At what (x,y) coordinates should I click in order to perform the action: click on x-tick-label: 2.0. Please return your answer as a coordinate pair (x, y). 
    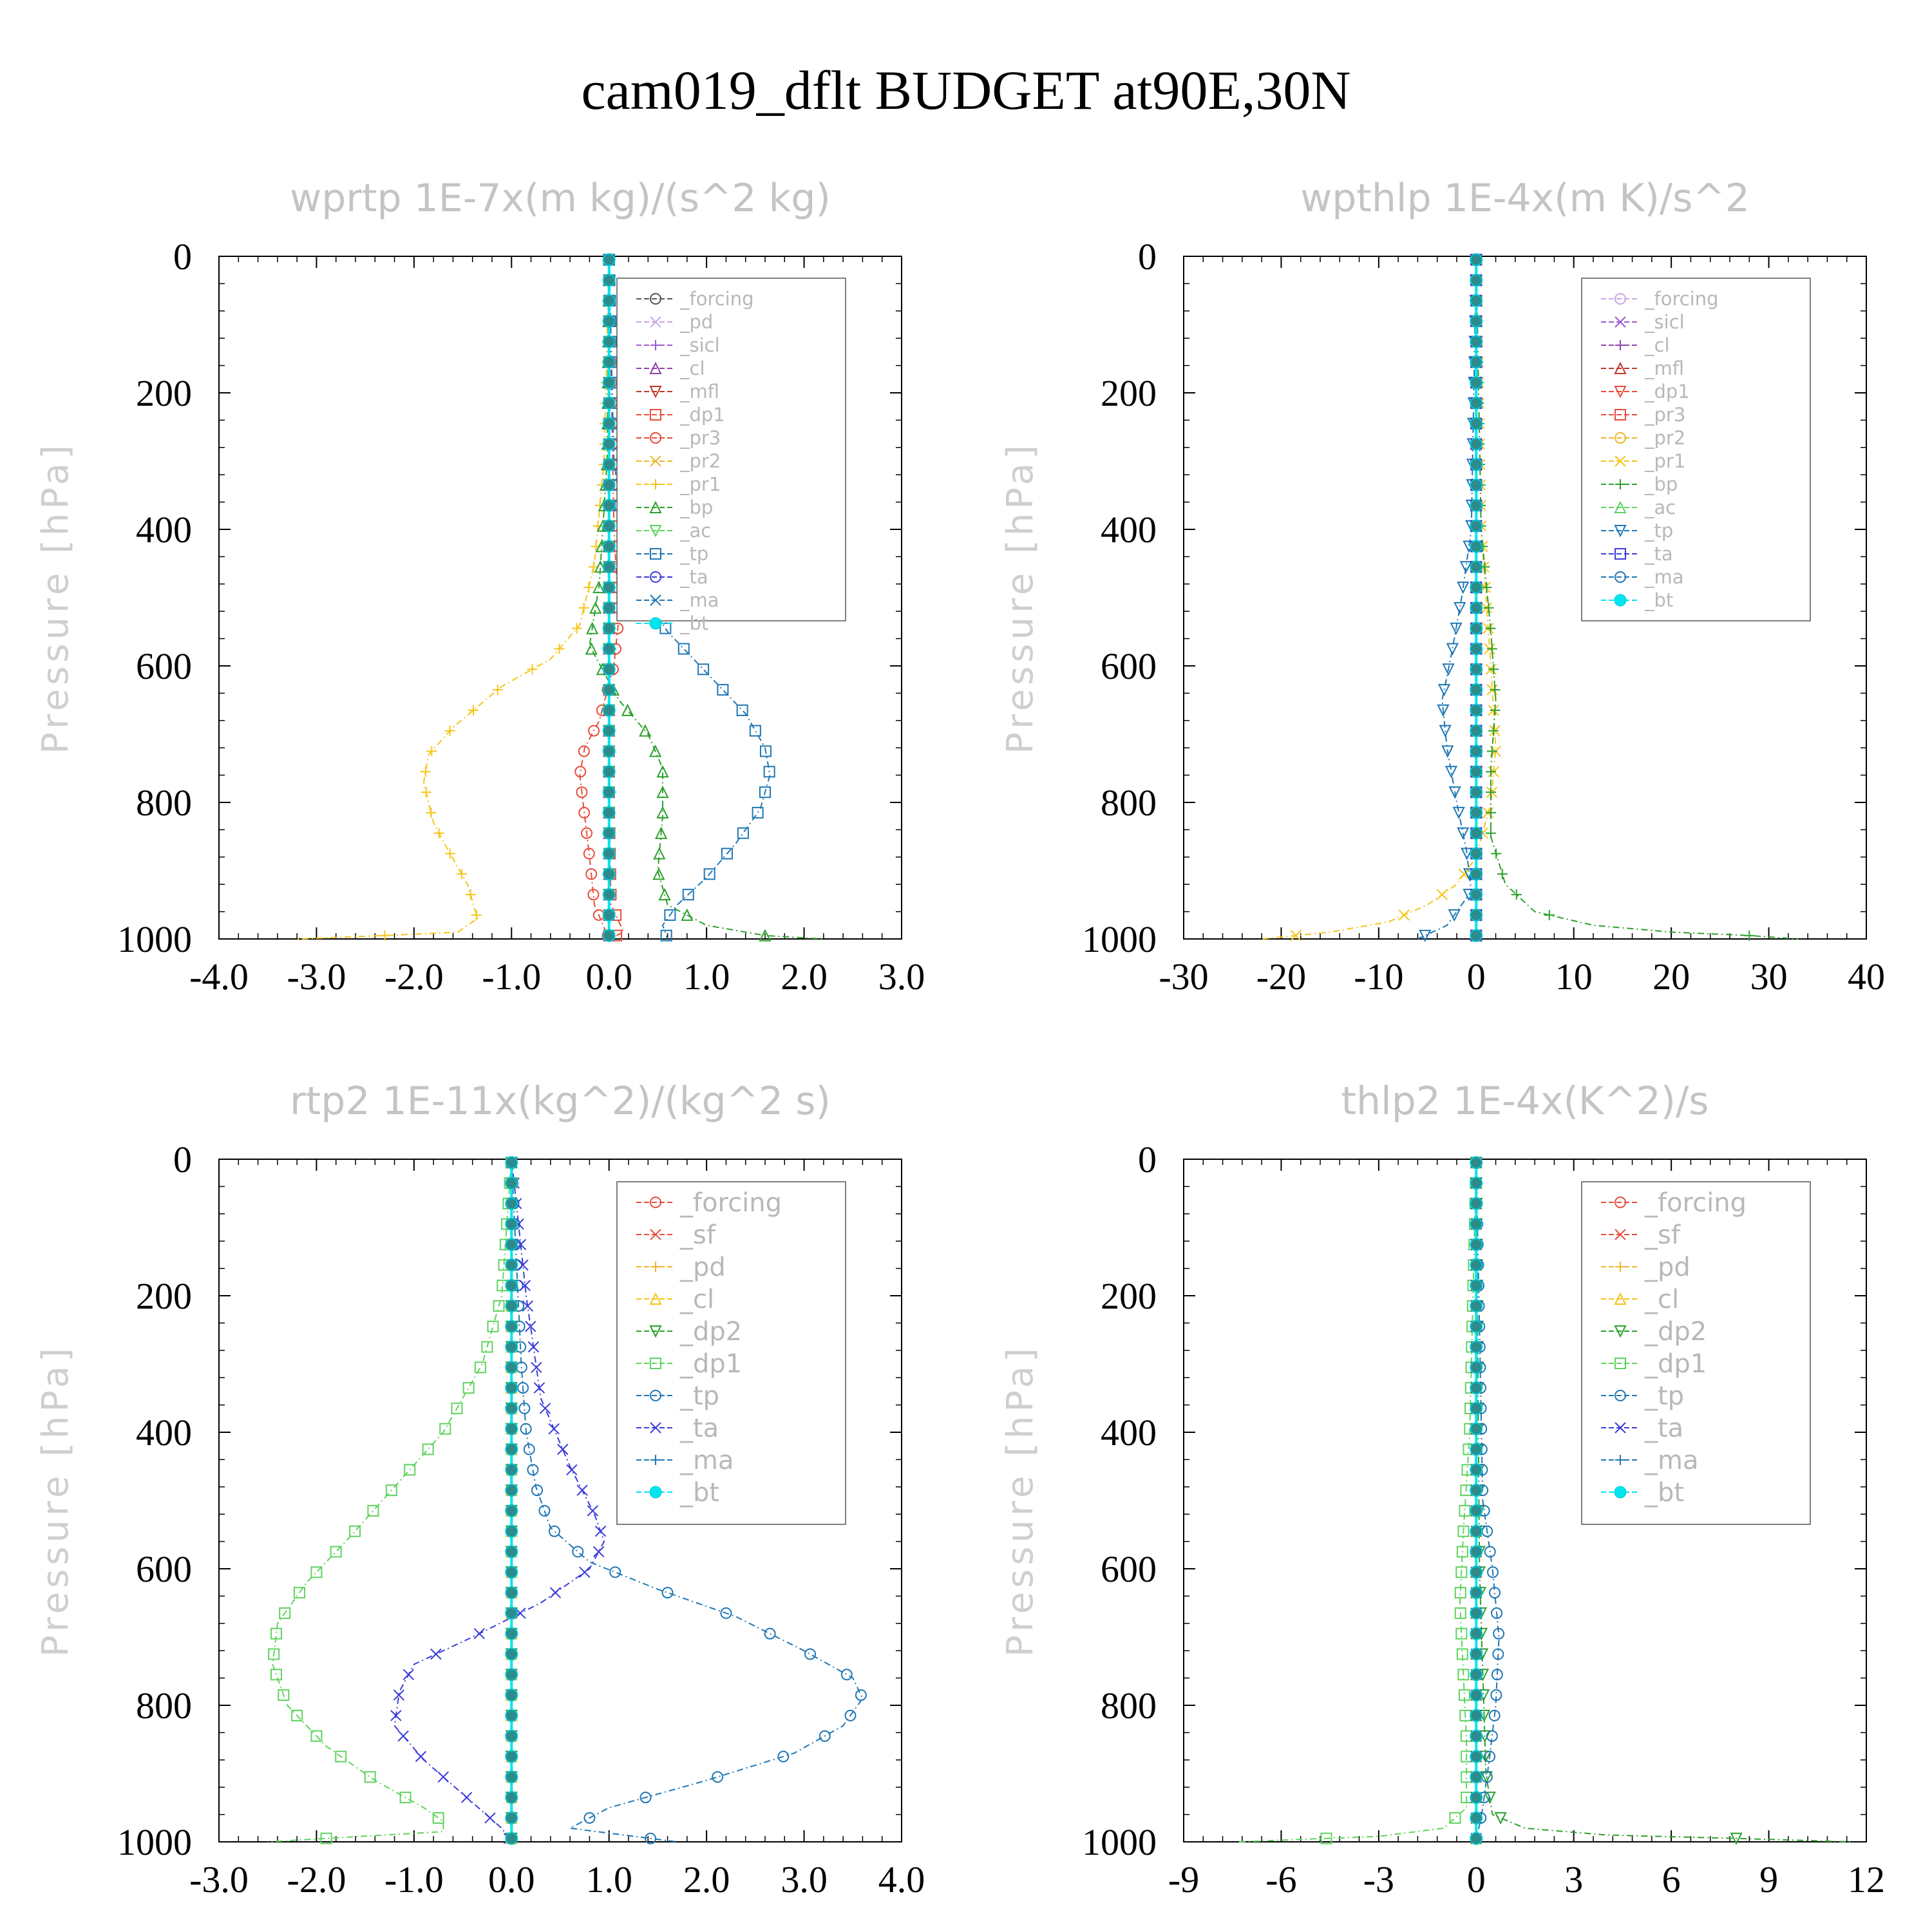
    Looking at the image, I should click on (707, 1880).